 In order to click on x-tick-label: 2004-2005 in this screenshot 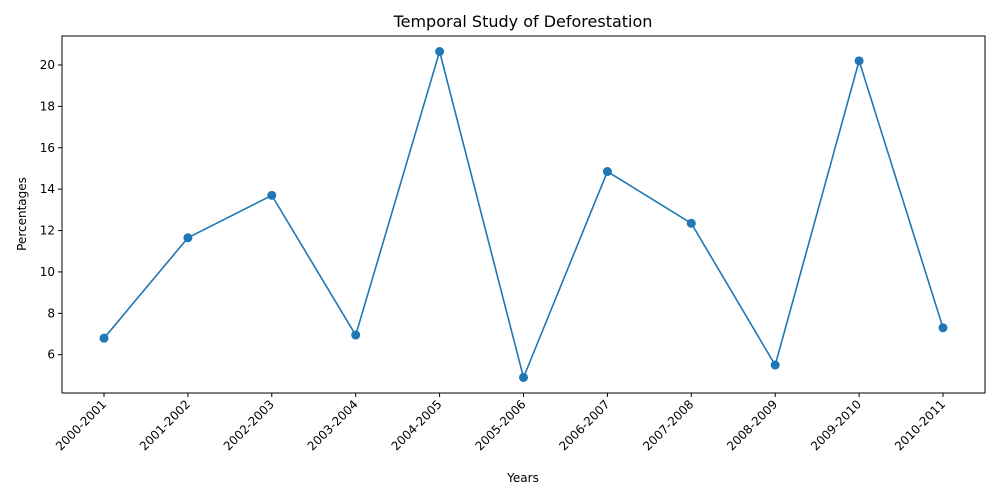, I will do `click(417, 425)`.